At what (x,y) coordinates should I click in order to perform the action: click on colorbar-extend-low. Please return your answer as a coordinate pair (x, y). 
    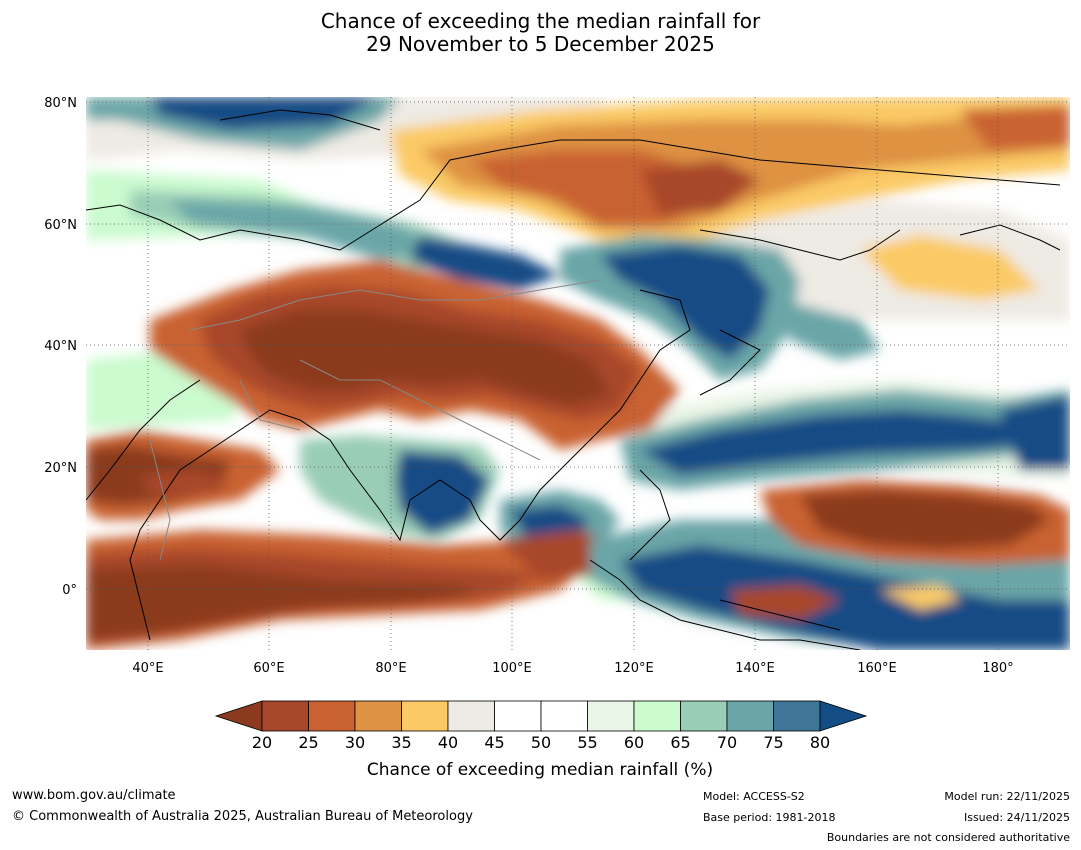
    Looking at the image, I should click on (238, 716).